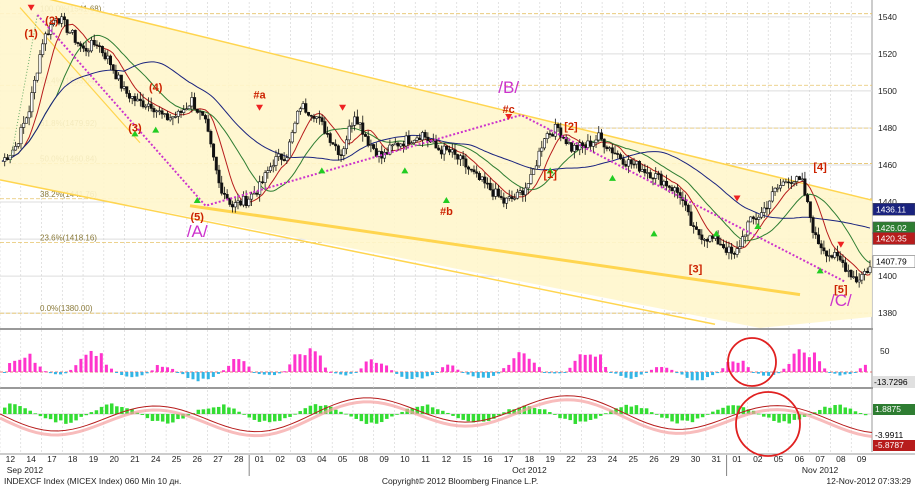 The width and height of the screenshot is (915, 488). Describe the element at coordinates (73, 459) in the screenshot. I see `x-tick-label: 18` at that location.